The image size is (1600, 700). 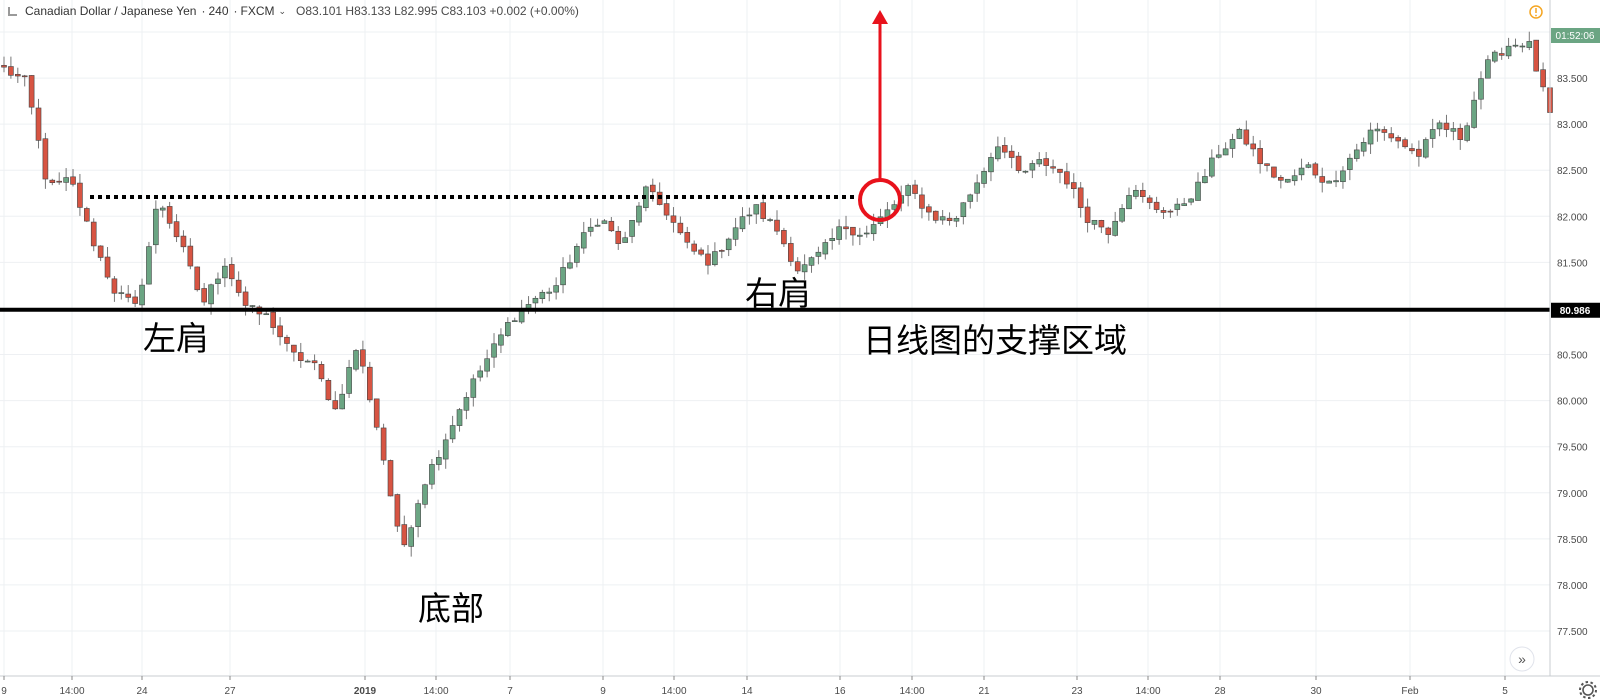 What do you see at coordinates (1575, 36) in the screenshot?
I see `svg-text: 01:52:06` at bounding box center [1575, 36].